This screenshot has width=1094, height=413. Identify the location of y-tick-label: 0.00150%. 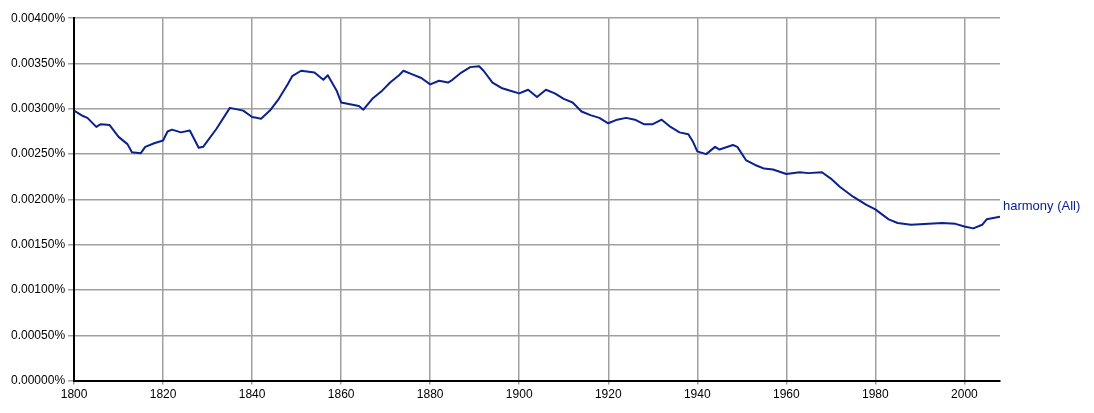
(38, 244).